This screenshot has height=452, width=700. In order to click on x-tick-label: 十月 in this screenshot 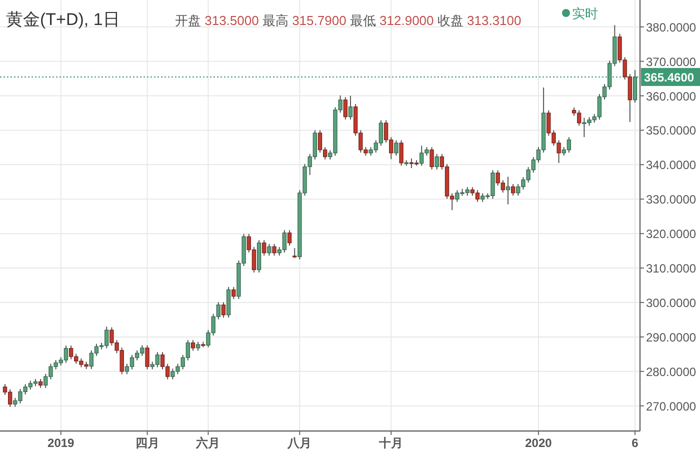, I will do `click(391, 443)`.